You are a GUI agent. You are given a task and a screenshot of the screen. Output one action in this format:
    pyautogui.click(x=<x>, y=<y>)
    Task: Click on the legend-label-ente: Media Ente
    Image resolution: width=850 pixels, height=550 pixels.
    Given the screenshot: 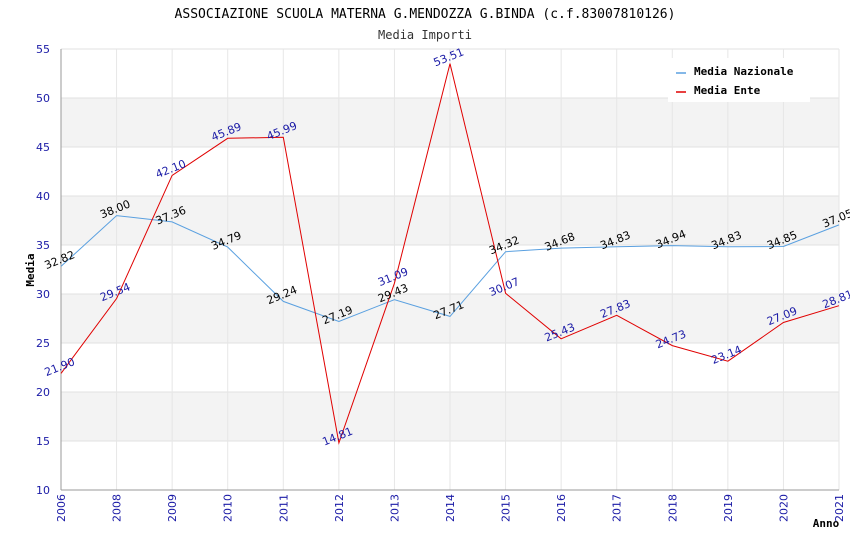 What is the action you would take?
    pyautogui.click(x=727, y=90)
    